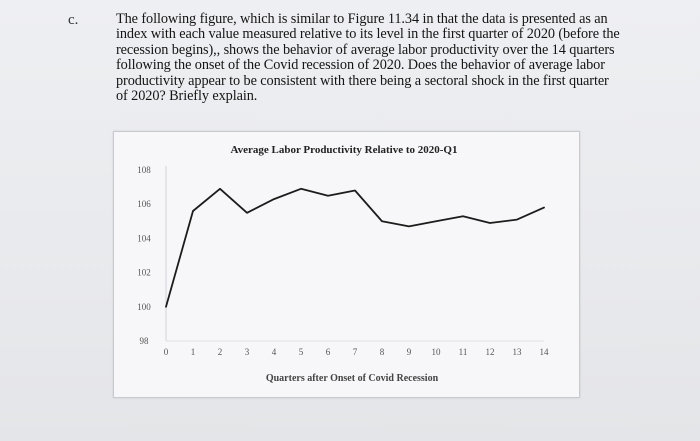  Describe the element at coordinates (144, 273) in the screenshot. I see `y-tick-label: 102` at that location.